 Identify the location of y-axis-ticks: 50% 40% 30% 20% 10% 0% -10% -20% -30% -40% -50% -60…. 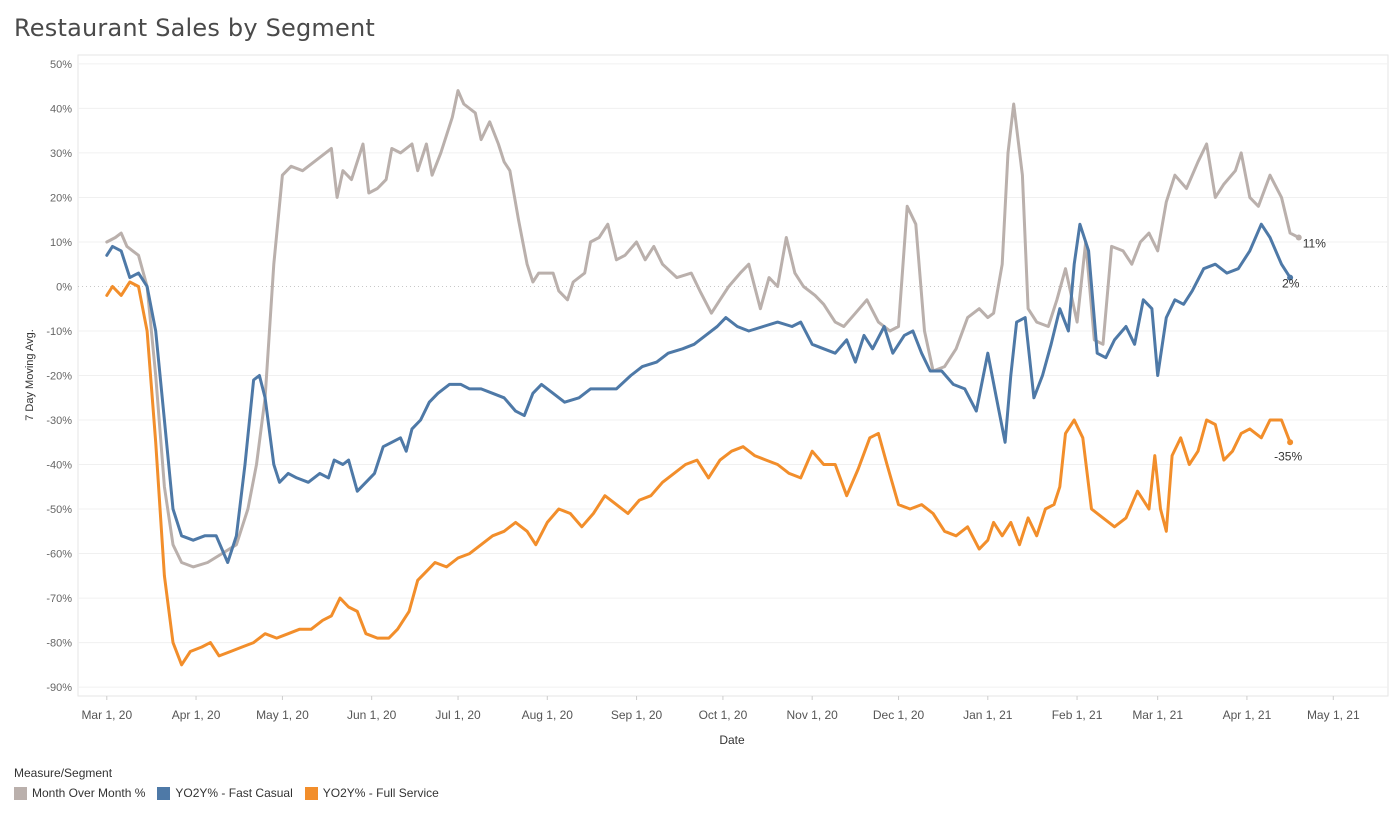
(59, 376).